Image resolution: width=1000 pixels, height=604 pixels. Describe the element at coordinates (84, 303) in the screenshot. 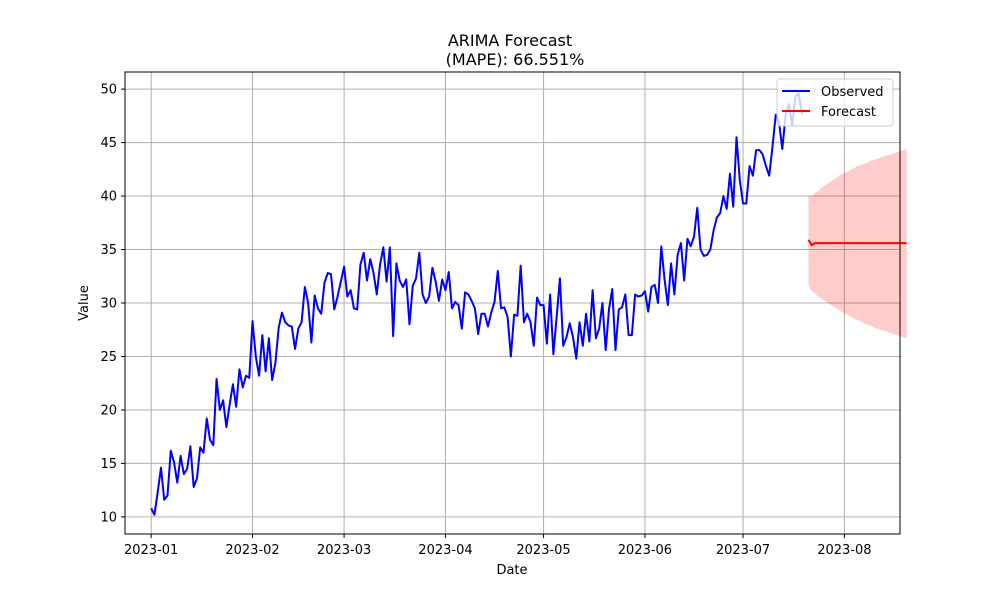

I see `y-axis-label: Value` at that location.